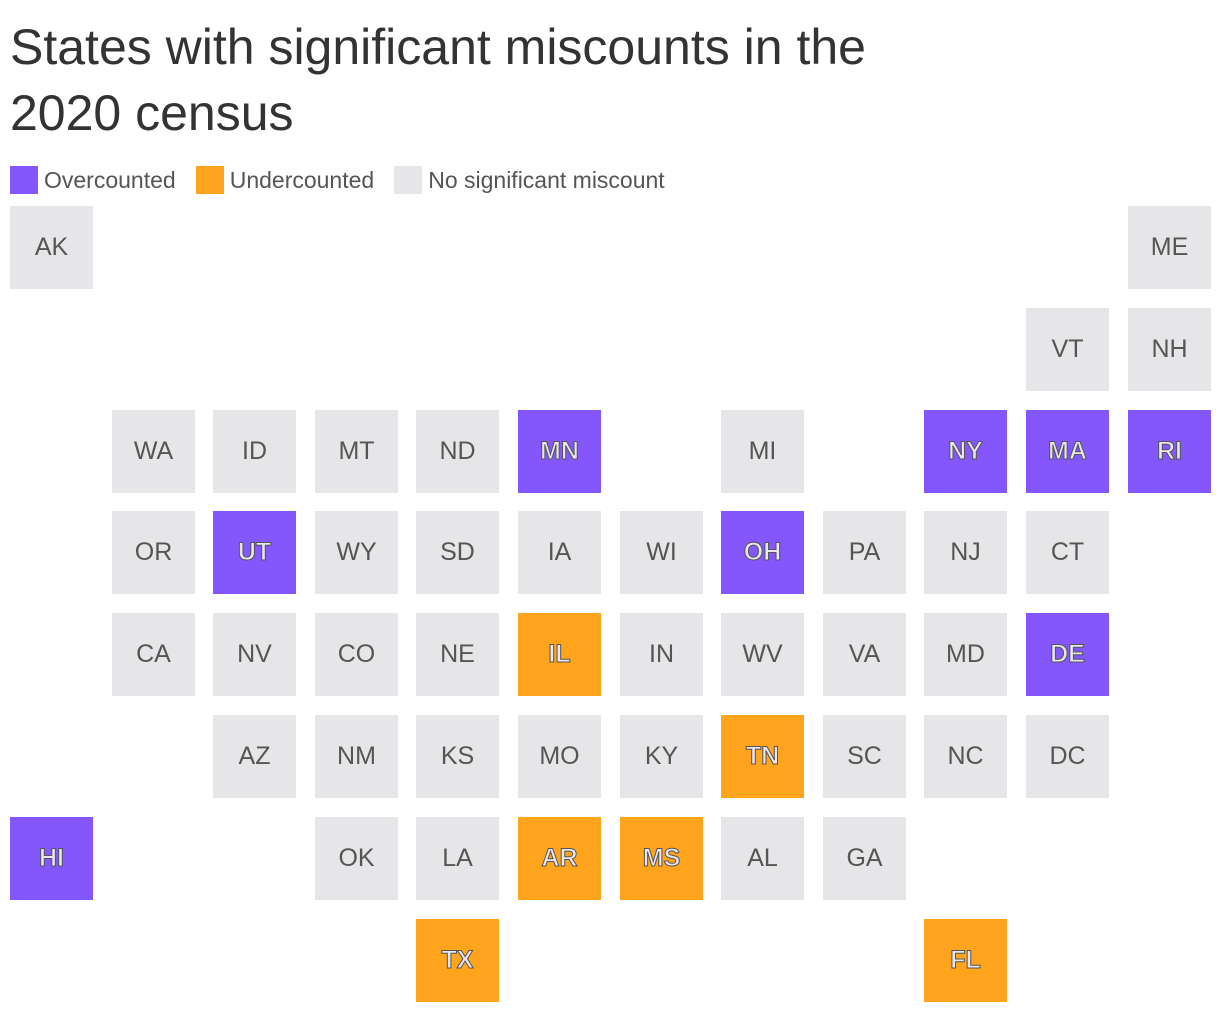 This screenshot has width=1220, height=1012. Describe the element at coordinates (1067, 756) in the screenshot. I see `state-tile-dc: DC` at that location.